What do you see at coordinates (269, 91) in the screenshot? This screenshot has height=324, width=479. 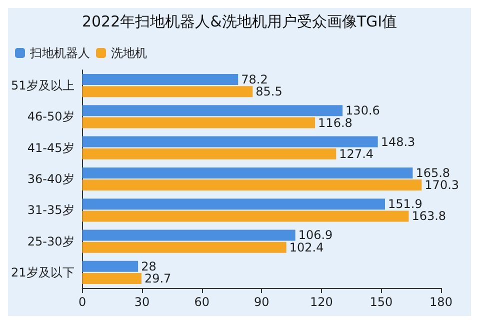 I see `data-label: 85.5` at bounding box center [269, 91].